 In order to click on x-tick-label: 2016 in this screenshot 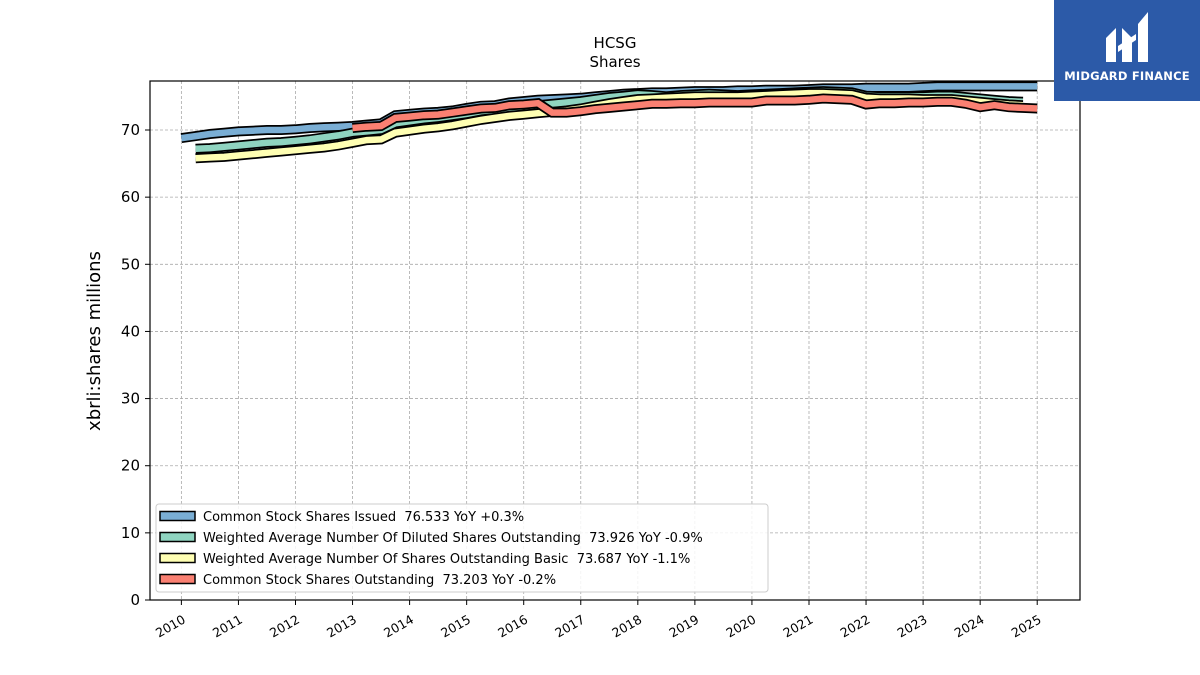, I will do `click(512, 626)`.